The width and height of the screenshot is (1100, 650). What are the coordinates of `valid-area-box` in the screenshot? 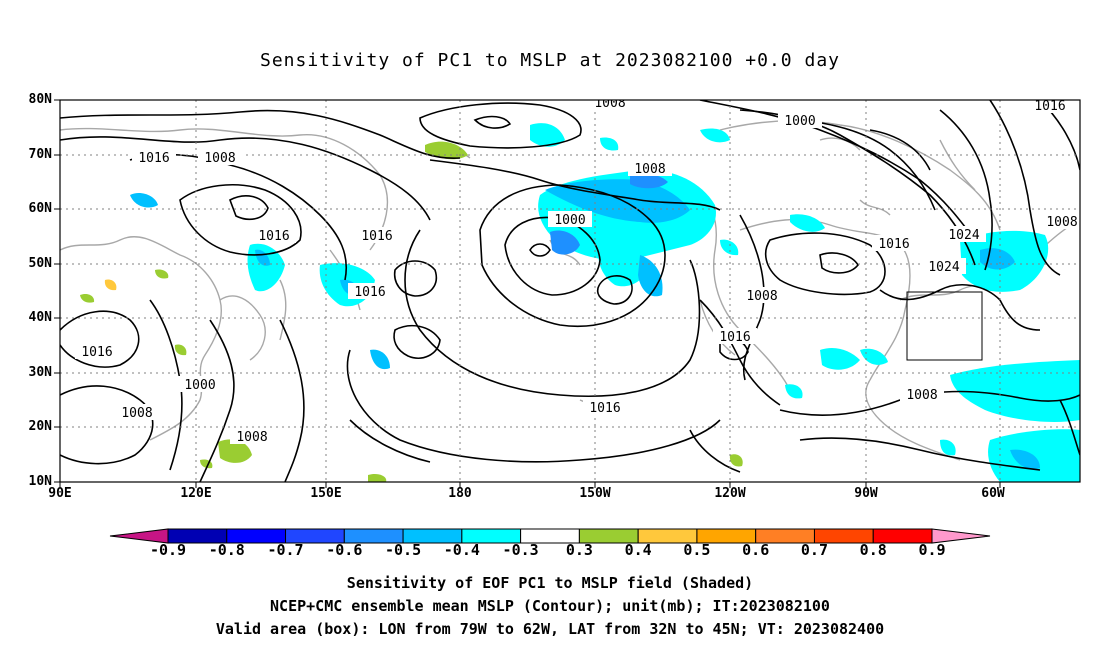 It's located at (944, 326).